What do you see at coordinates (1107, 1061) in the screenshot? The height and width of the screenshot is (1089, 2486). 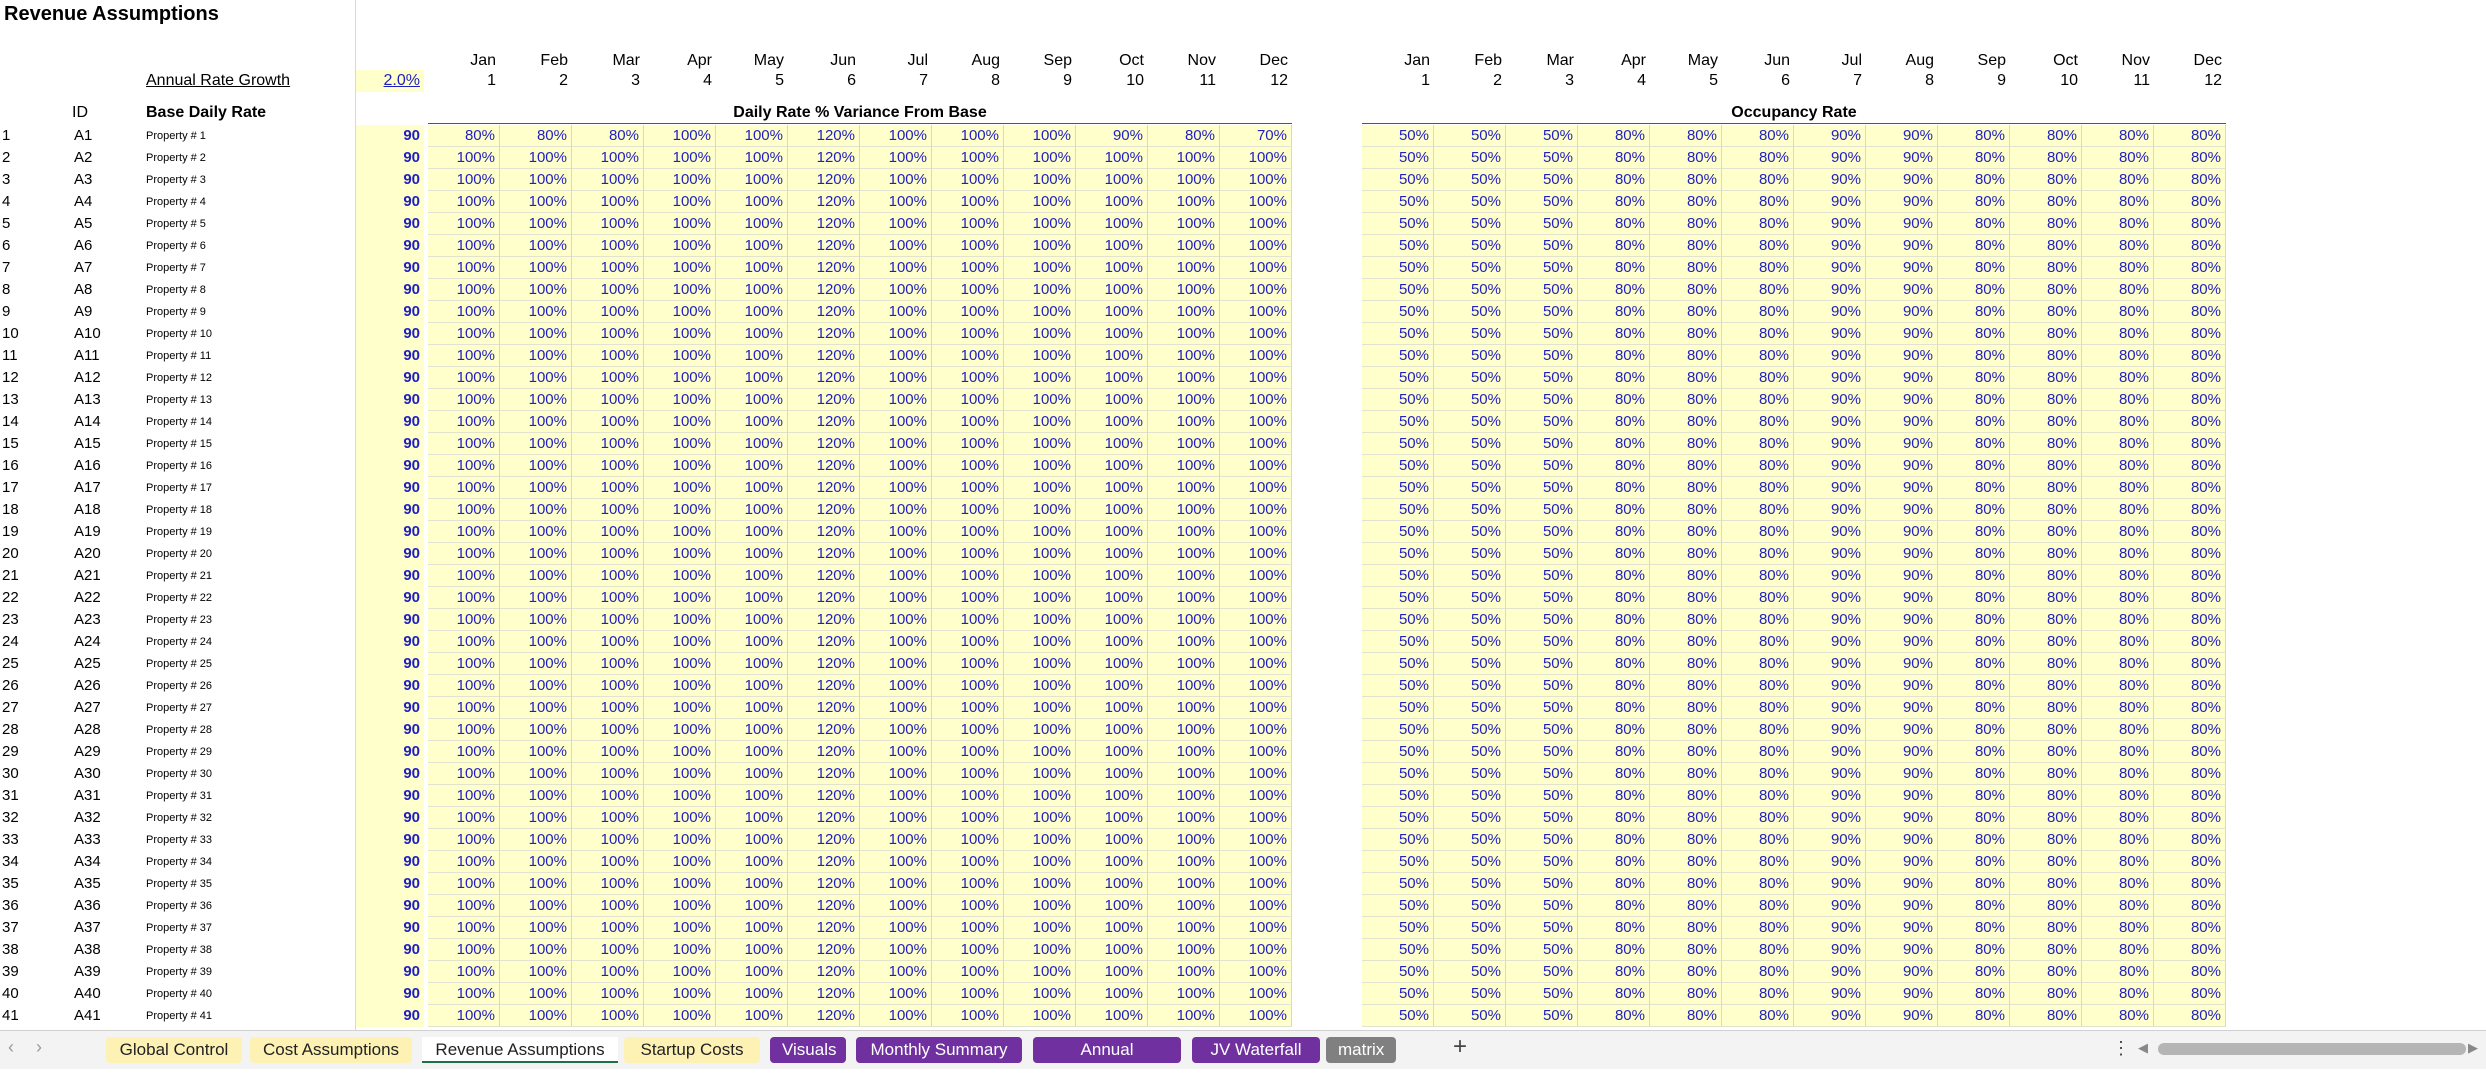 I see `sheet-tab: Annual Summary` at bounding box center [1107, 1061].